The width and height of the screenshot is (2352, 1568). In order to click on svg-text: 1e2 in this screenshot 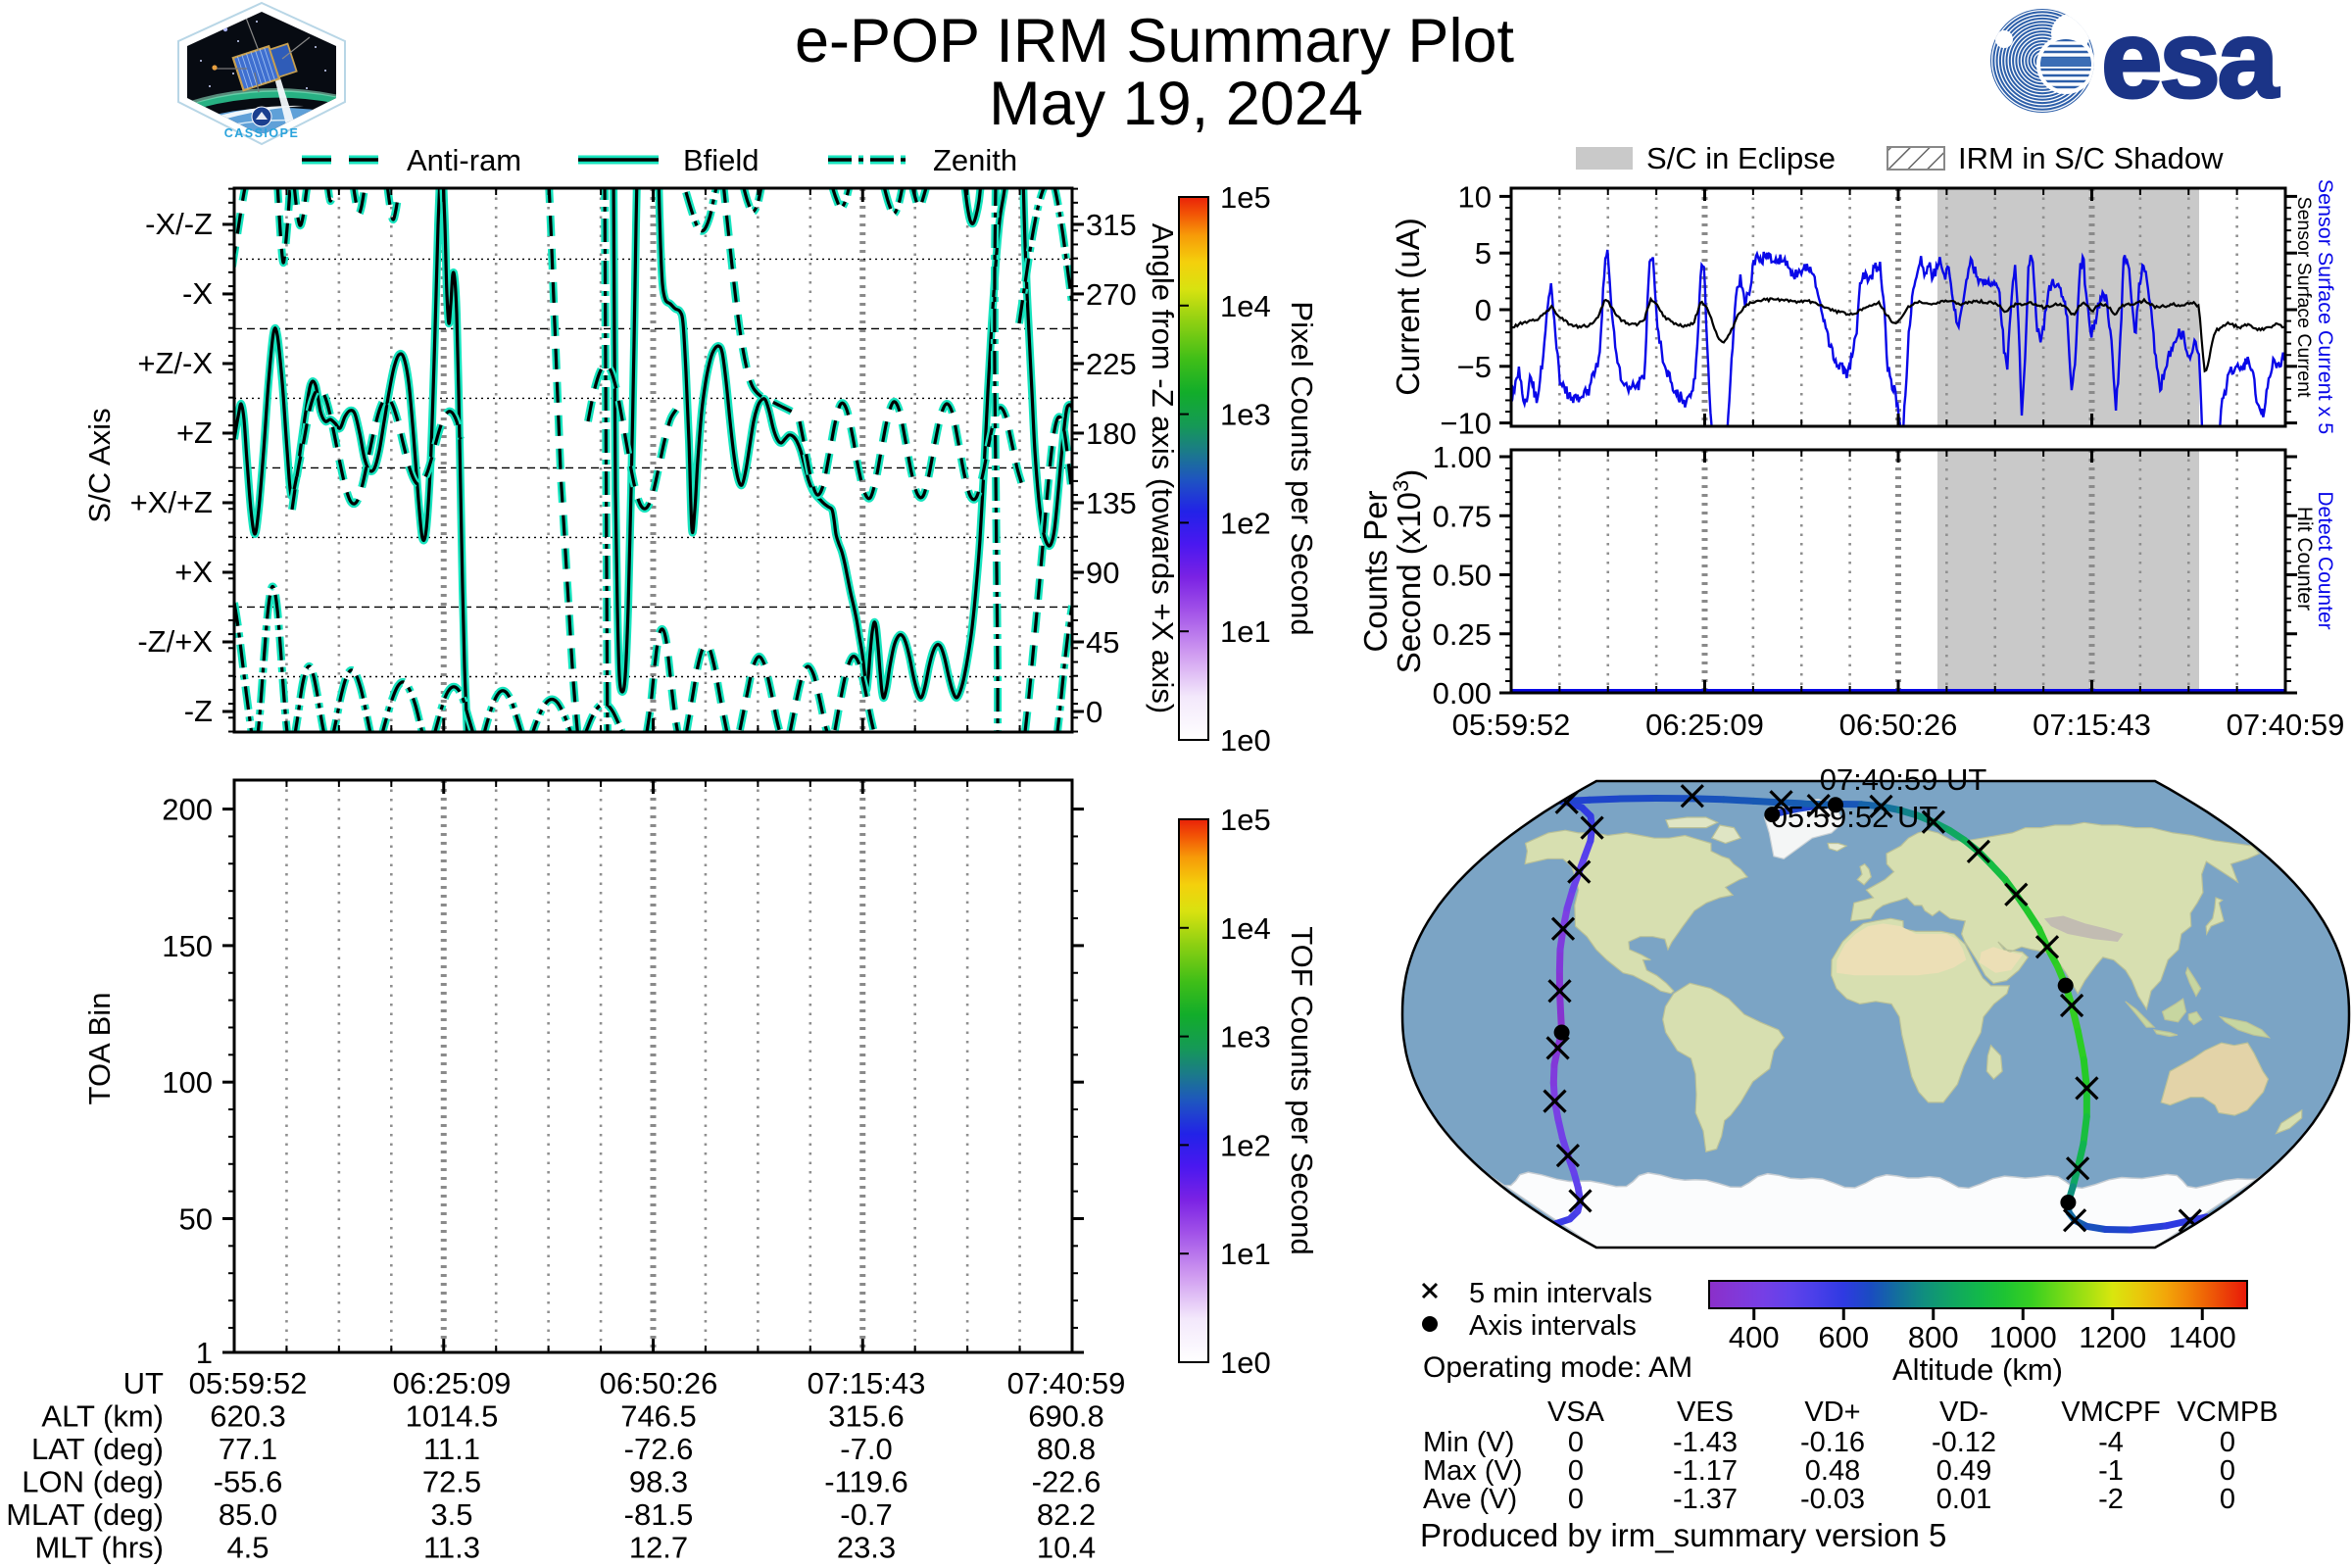, I will do `click(1245, 523)`.